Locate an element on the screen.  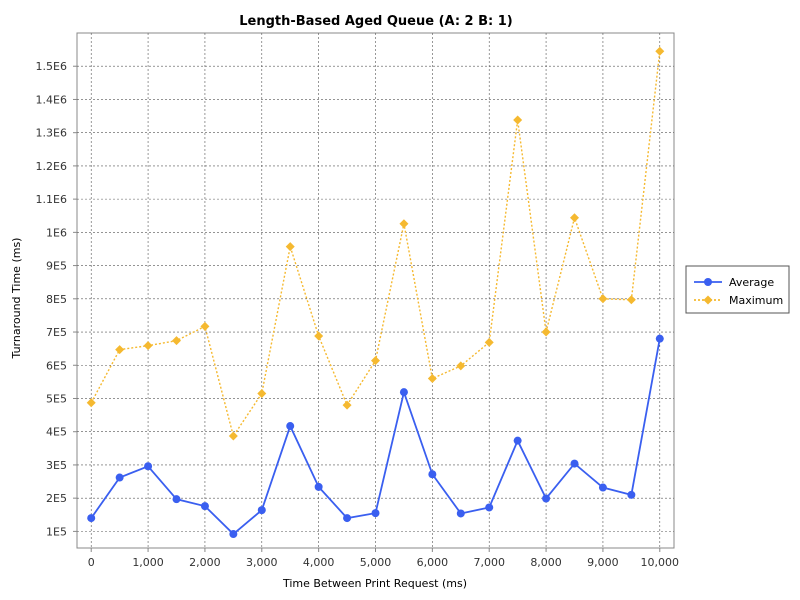
y-tick-label: 1.5E6 is located at coordinates (51, 66).